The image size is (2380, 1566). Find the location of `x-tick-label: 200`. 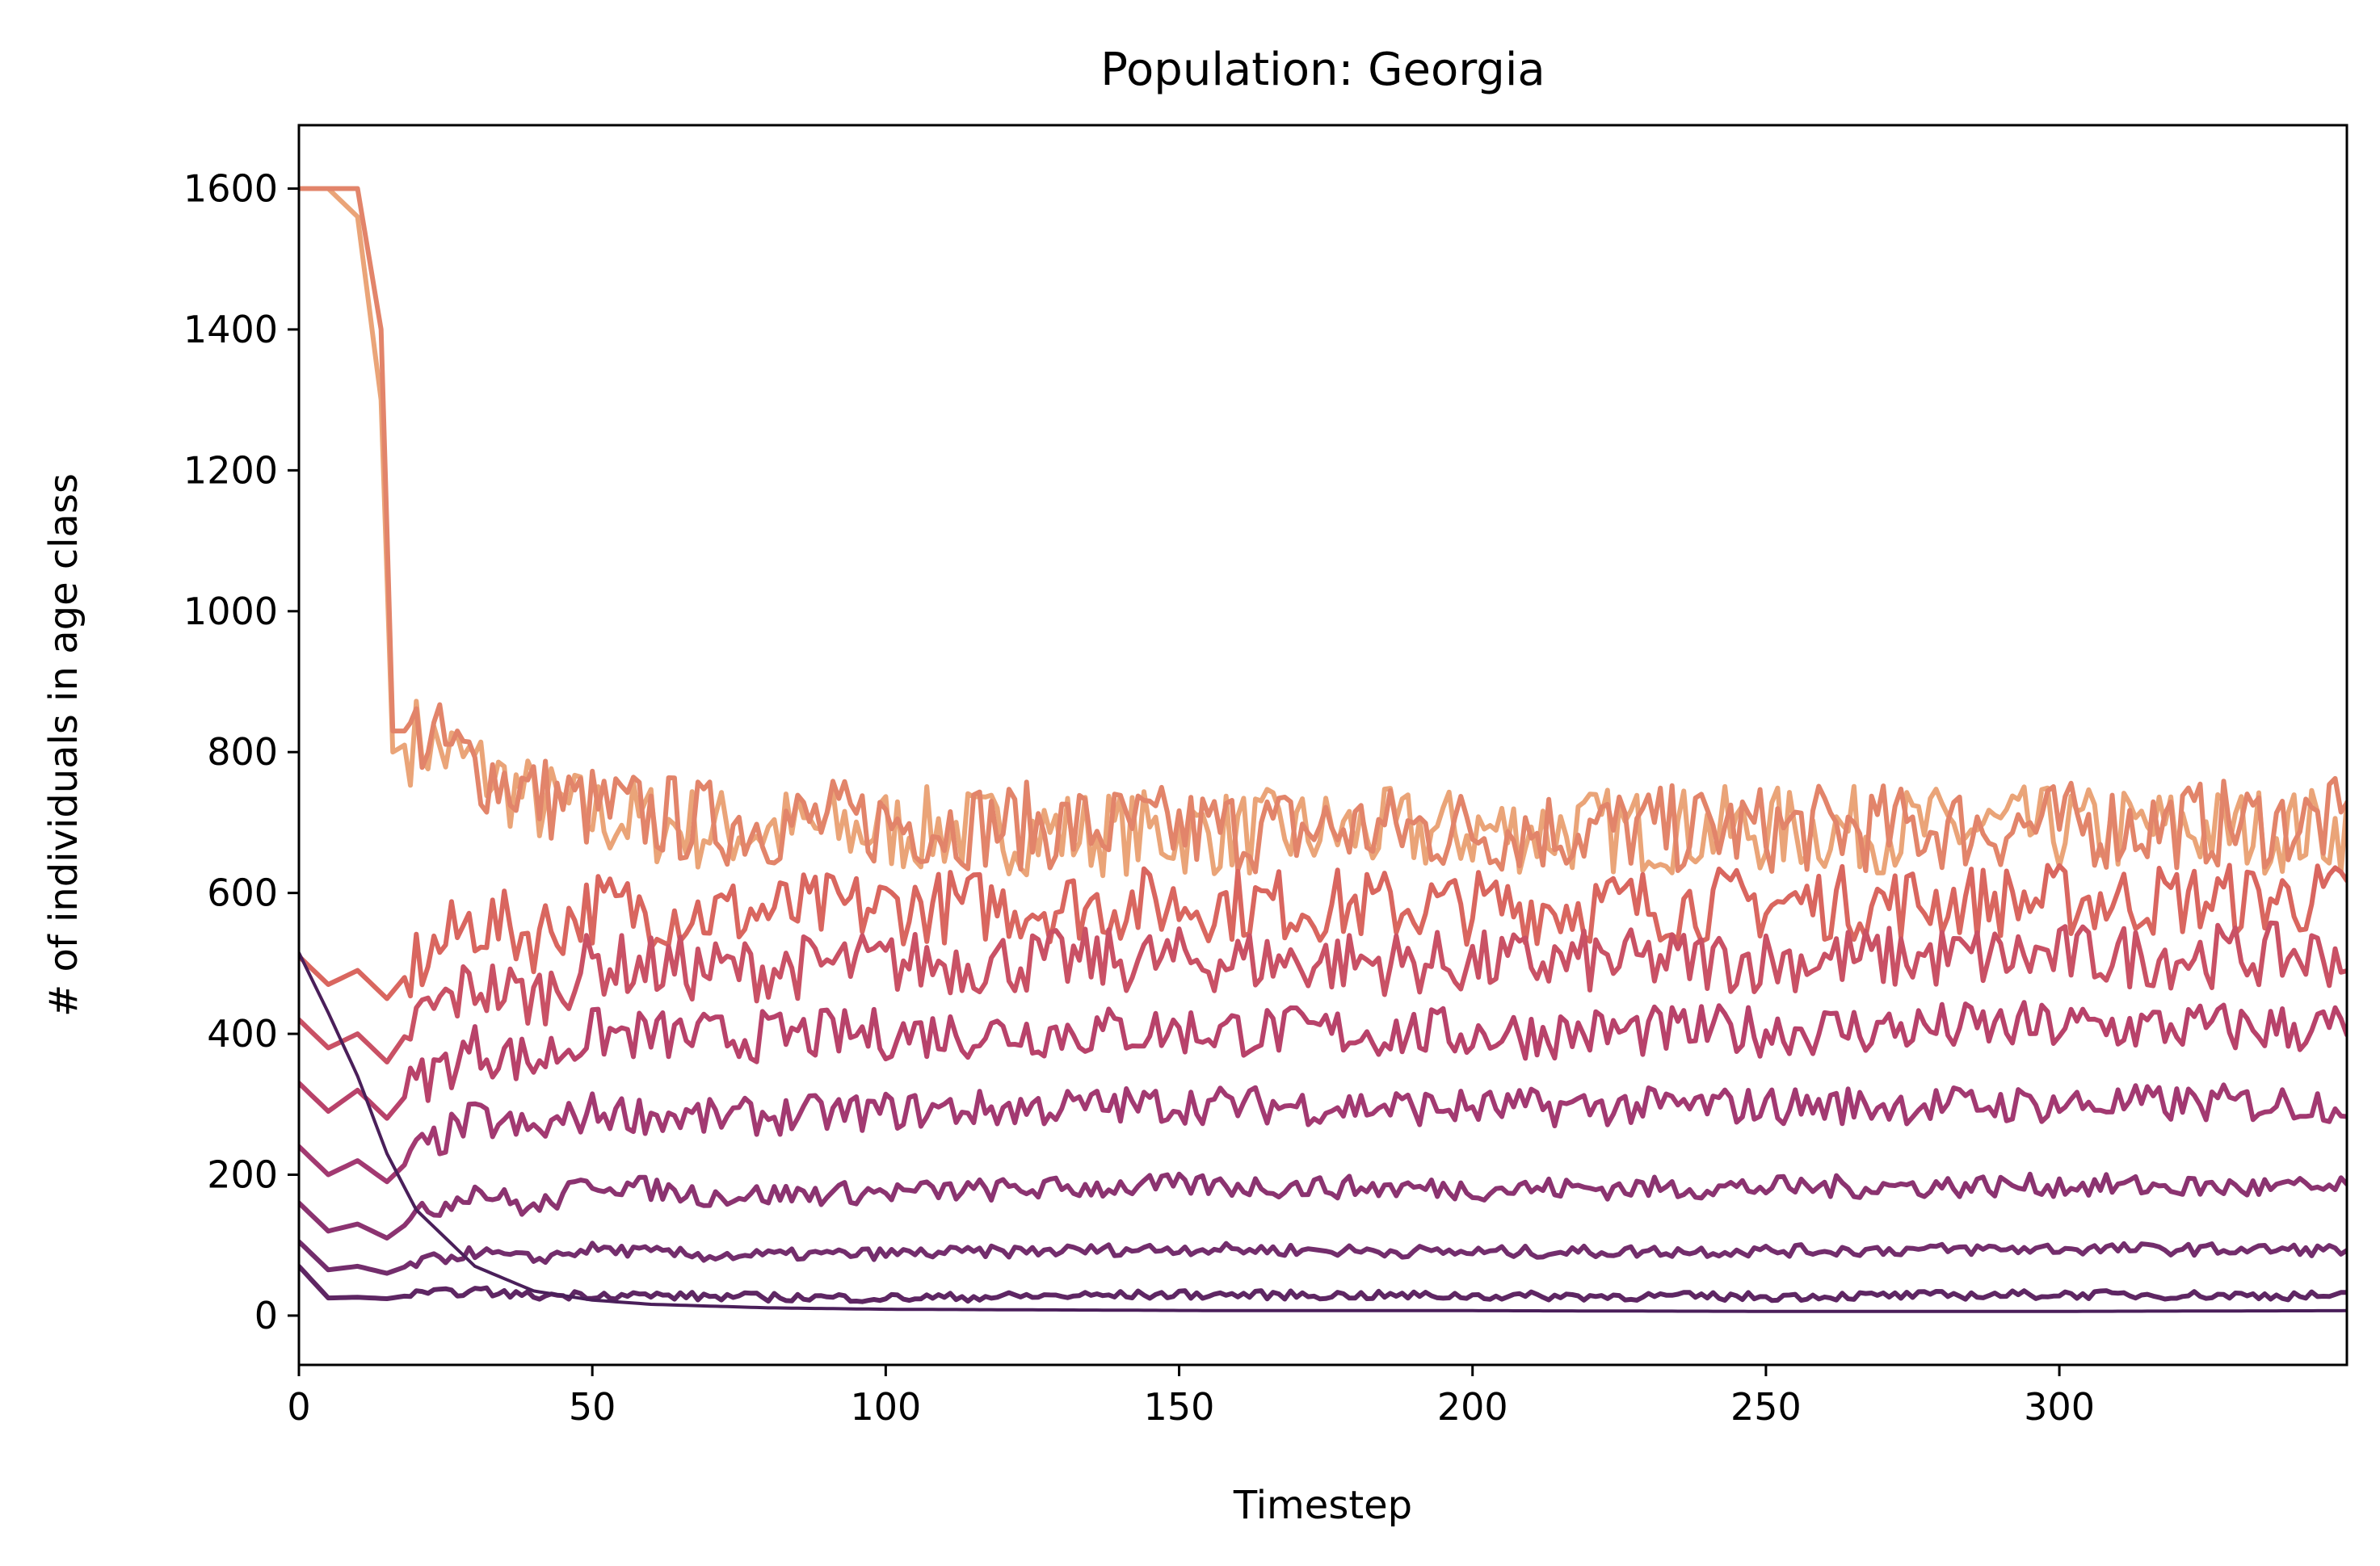

x-tick-label: 200 is located at coordinates (1472, 1407).